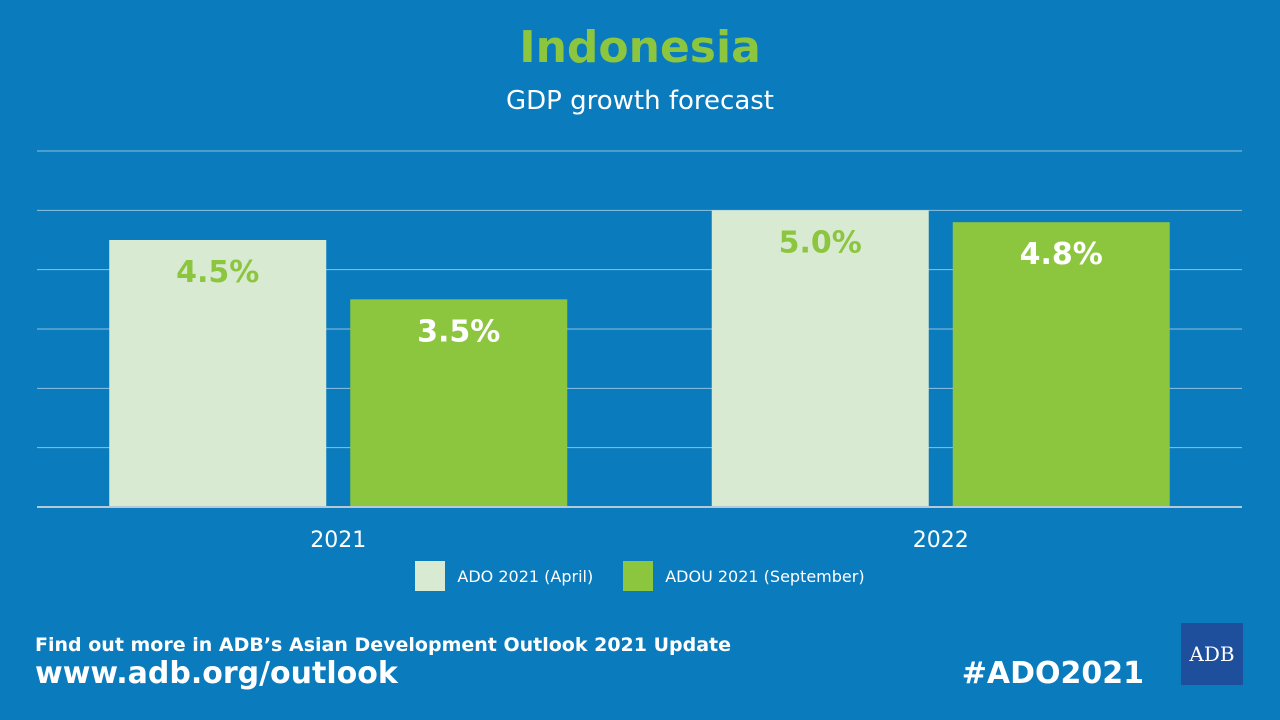 The width and height of the screenshot is (1280, 720). What do you see at coordinates (216, 673) in the screenshot?
I see `footer-url-link: www.adb.org/outlook` at bounding box center [216, 673].